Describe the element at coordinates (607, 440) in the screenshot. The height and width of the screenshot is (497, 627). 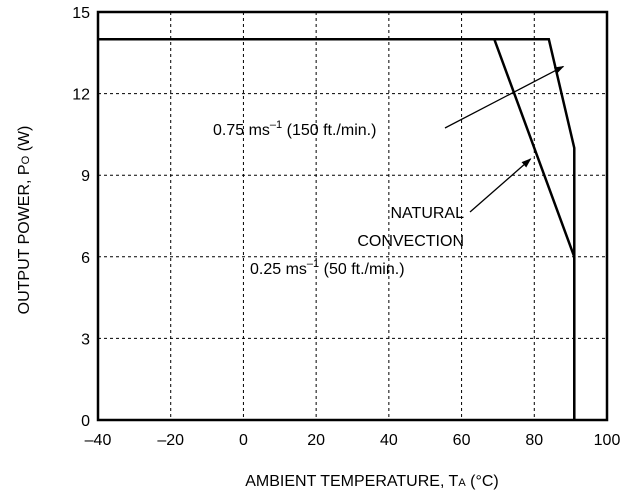
I see `x-tick-label: 100` at that location.